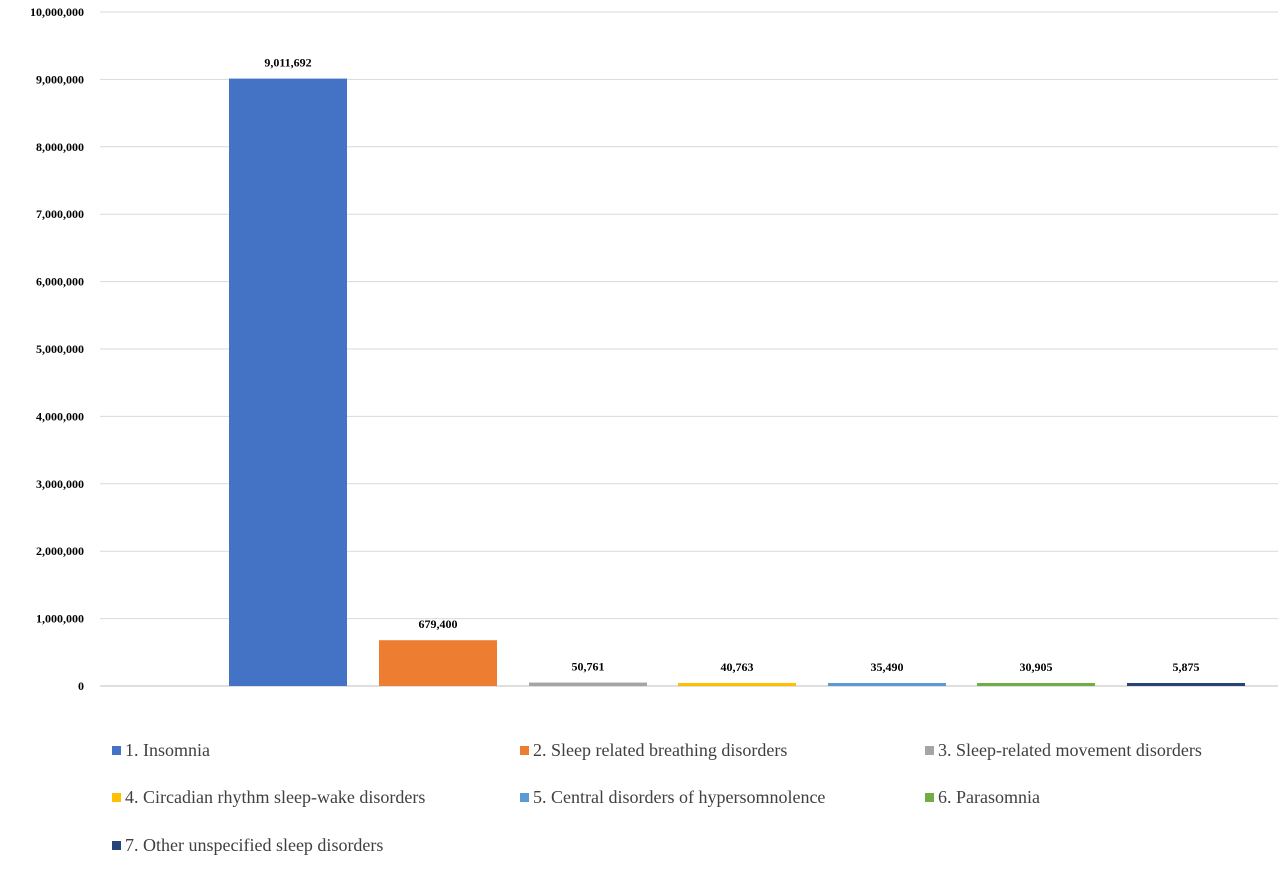 This screenshot has height=873, width=1280. I want to click on legend-item: 4. Circadian rhythm sleep-wake disorders, so click(268, 797).